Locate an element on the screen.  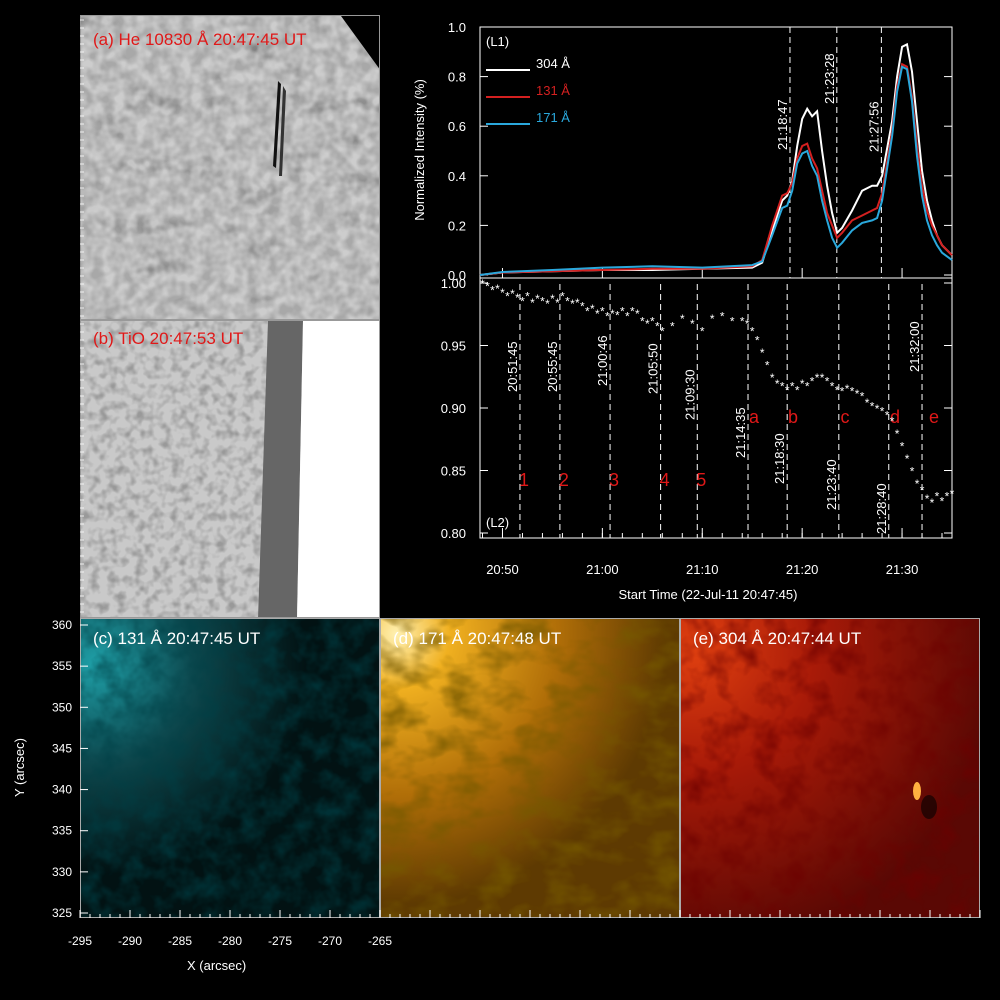
l1-ytick-label: 0.2 is located at coordinates (457, 225).